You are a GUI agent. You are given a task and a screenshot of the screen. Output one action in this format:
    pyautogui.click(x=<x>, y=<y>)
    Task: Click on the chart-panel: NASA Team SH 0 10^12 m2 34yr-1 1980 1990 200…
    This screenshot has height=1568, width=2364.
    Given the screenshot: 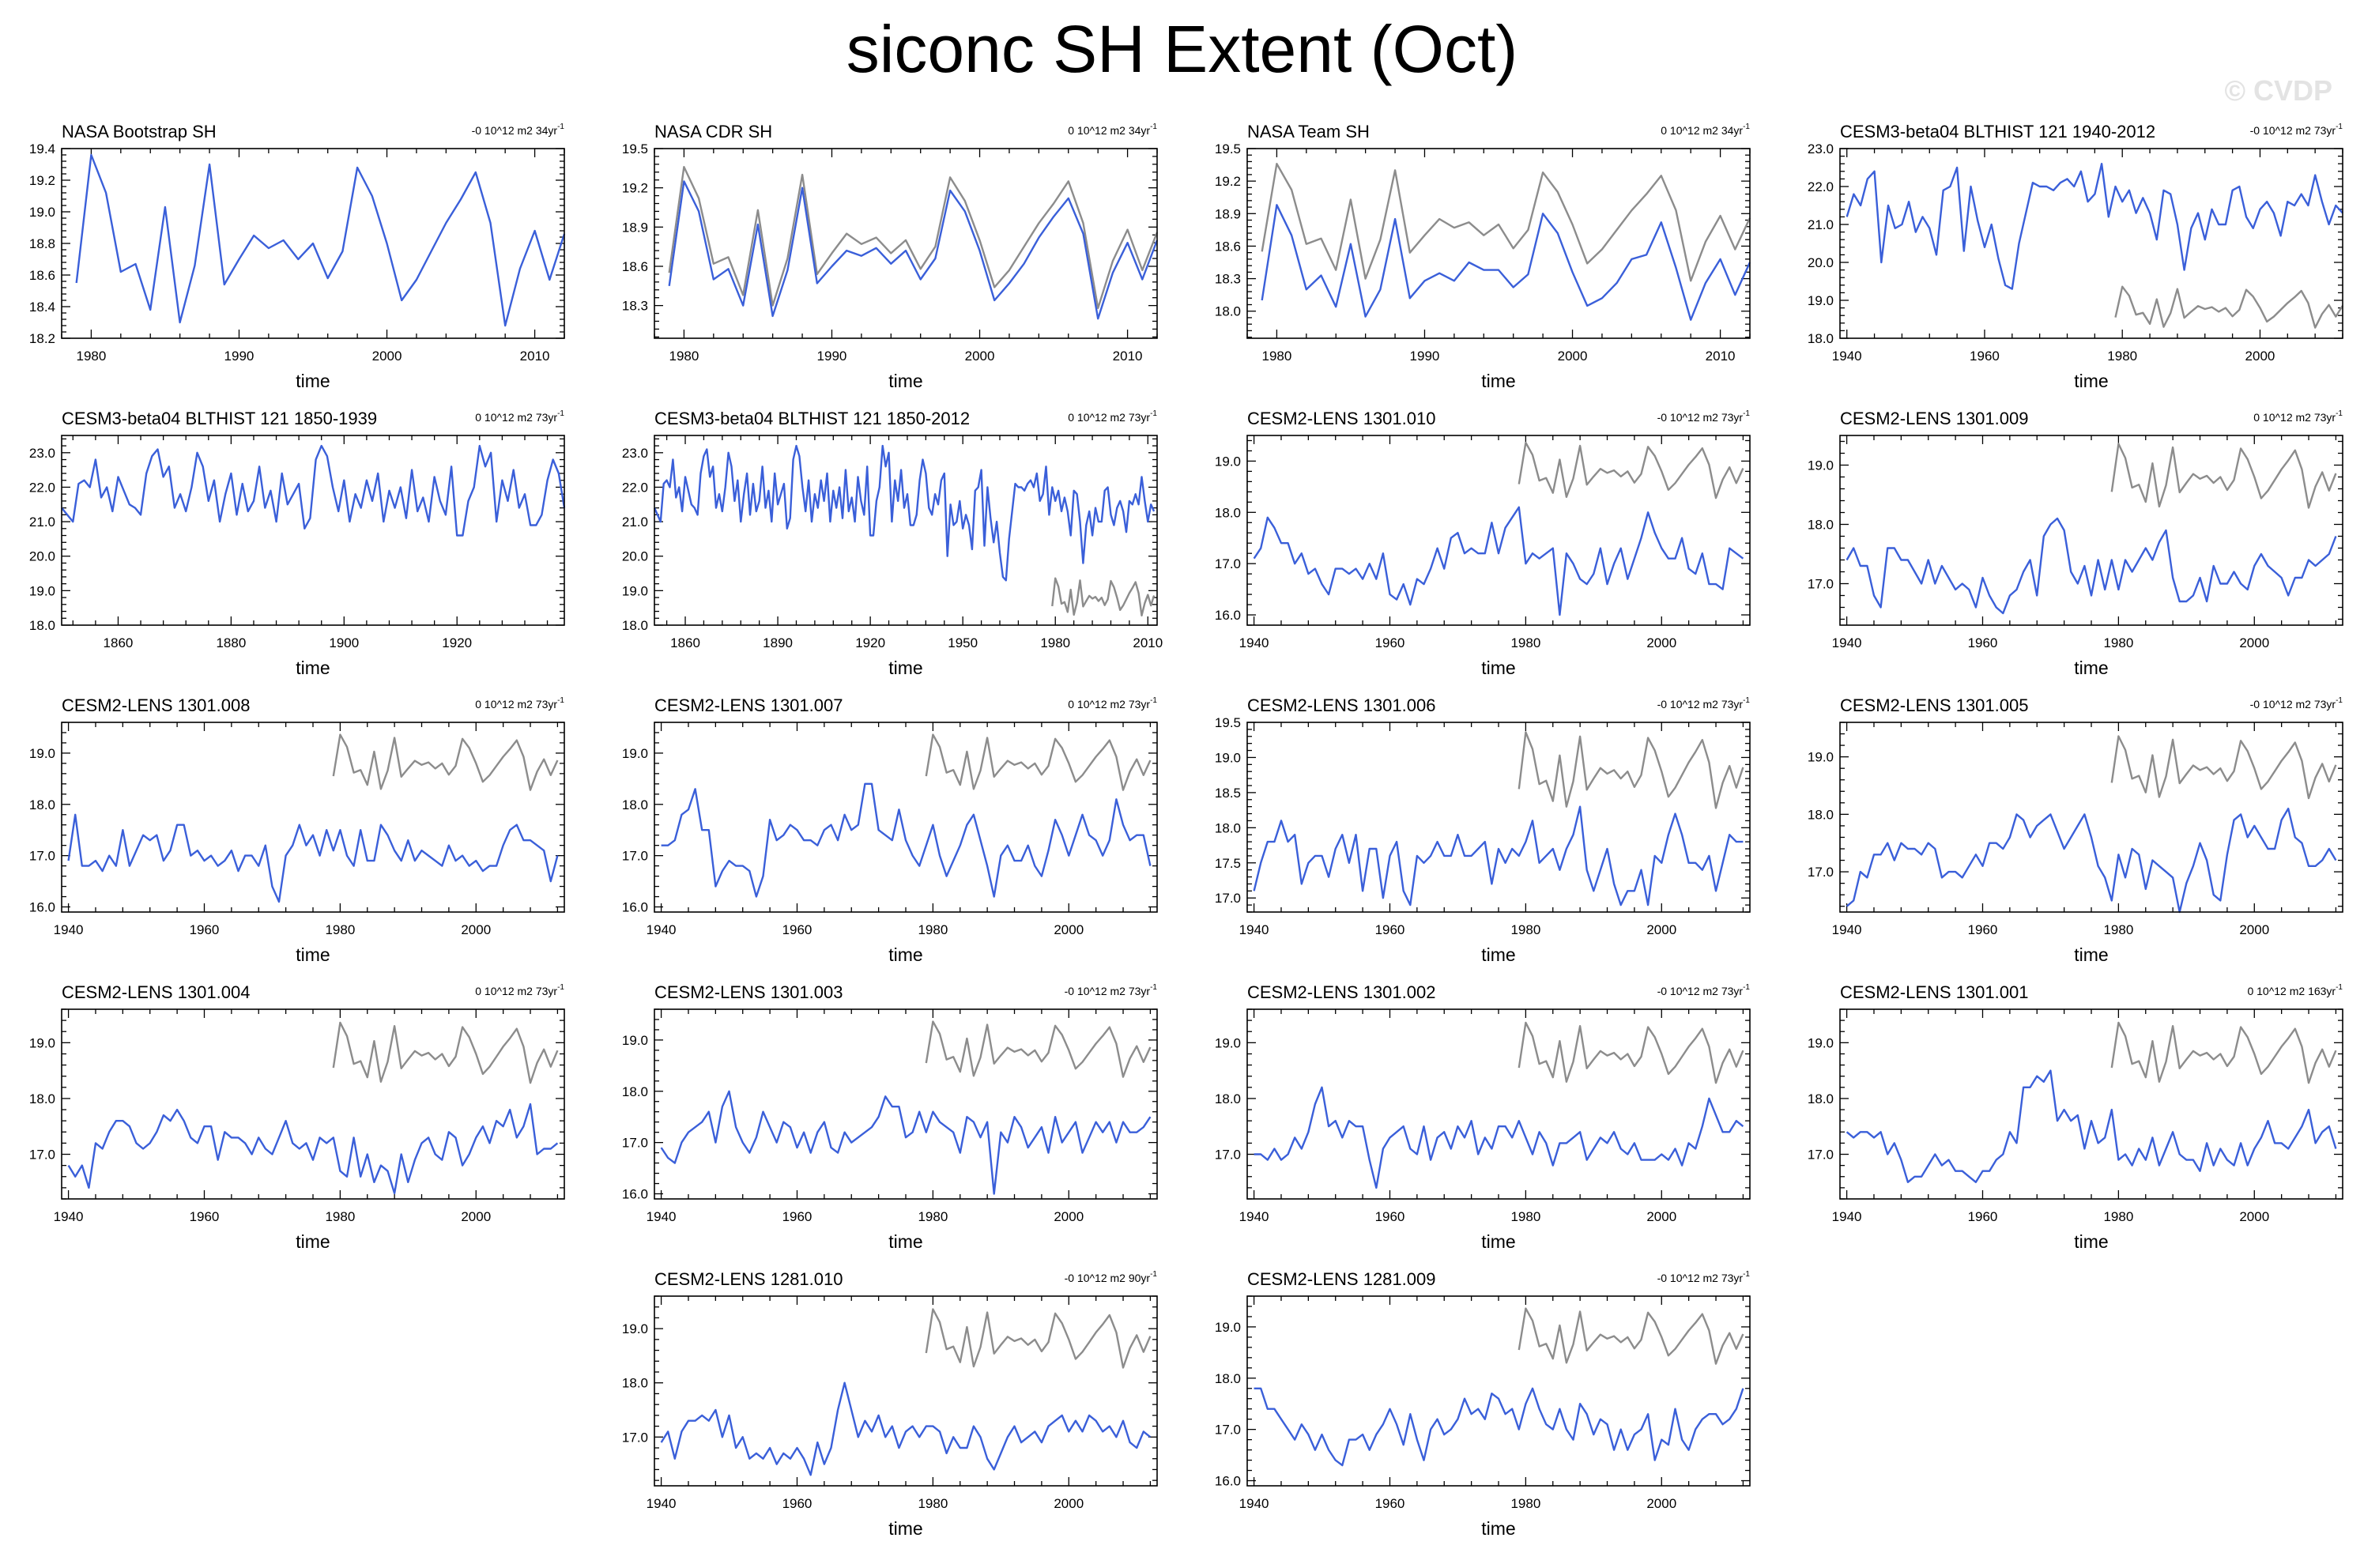 What is the action you would take?
    pyautogui.click(x=1483, y=256)
    